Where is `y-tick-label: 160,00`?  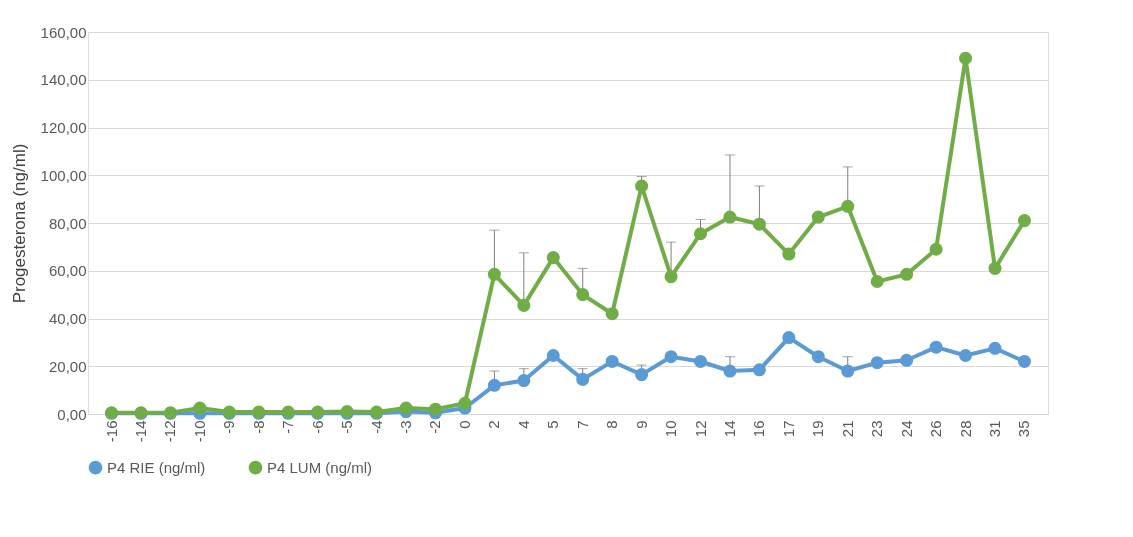 y-tick-label: 160,00 is located at coordinates (63, 32).